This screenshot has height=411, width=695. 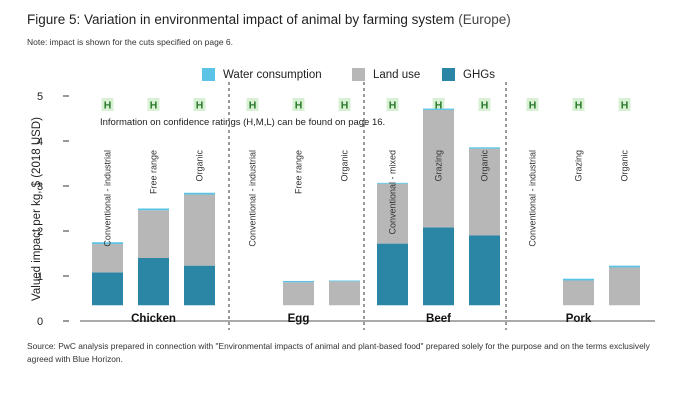 What do you see at coordinates (361, 319) in the screenshot?
I see `group-labels: Chicken Egg Beef Pork` at bounding box center [361, 319].